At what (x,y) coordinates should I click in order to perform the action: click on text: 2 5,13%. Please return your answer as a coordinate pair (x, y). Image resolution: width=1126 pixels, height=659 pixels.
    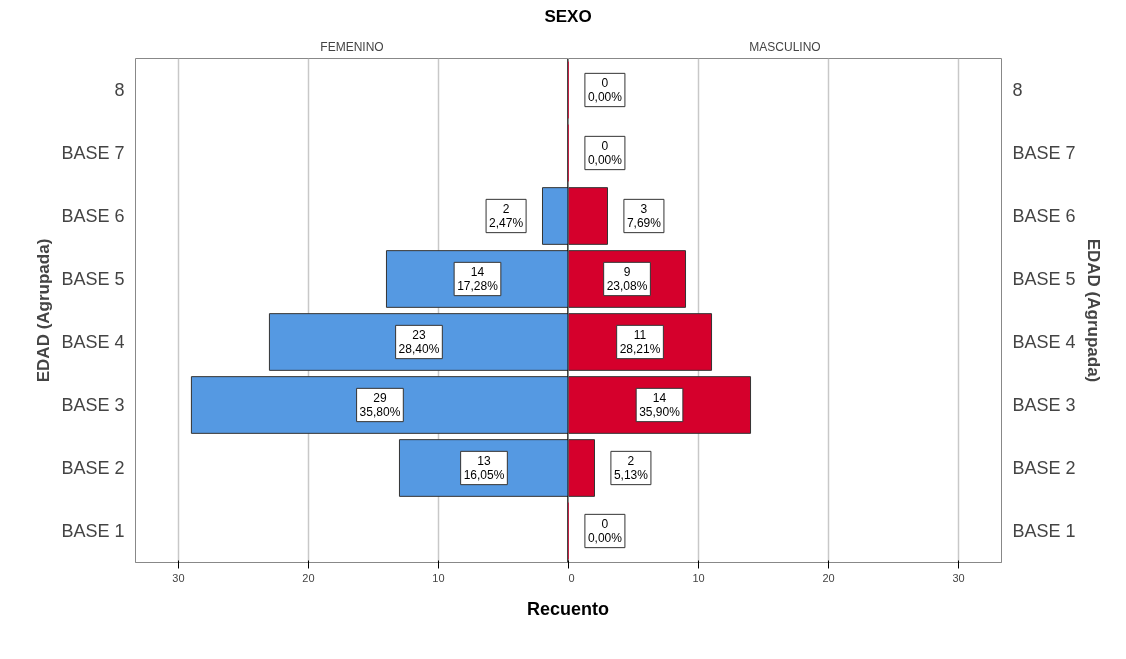
    Looking at the image, I should click on (630, 468).